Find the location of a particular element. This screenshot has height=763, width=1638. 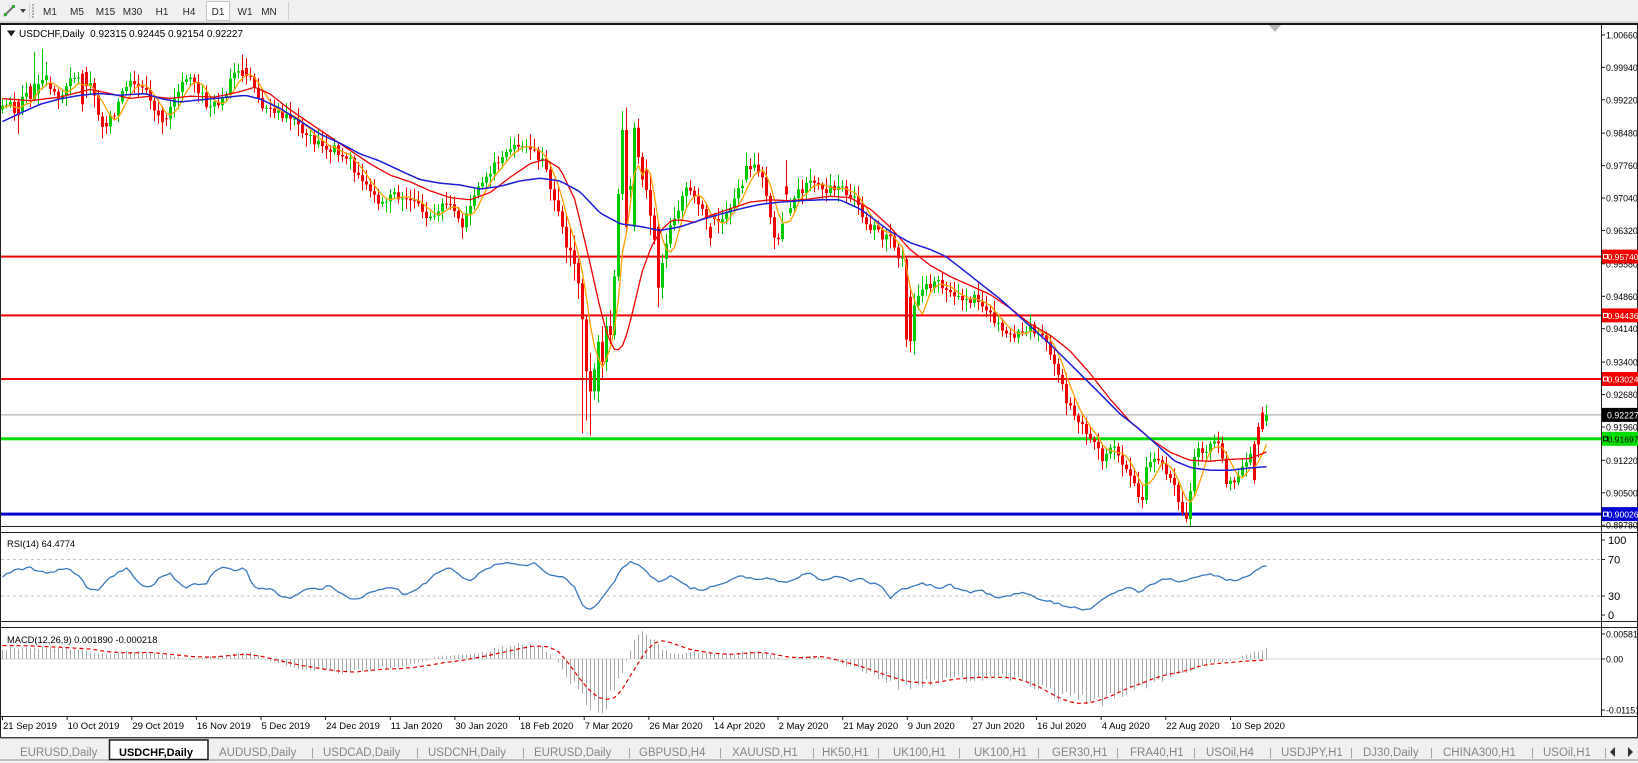

svg-text: XAUUSD,H1 is located at coordinates (765, 753).